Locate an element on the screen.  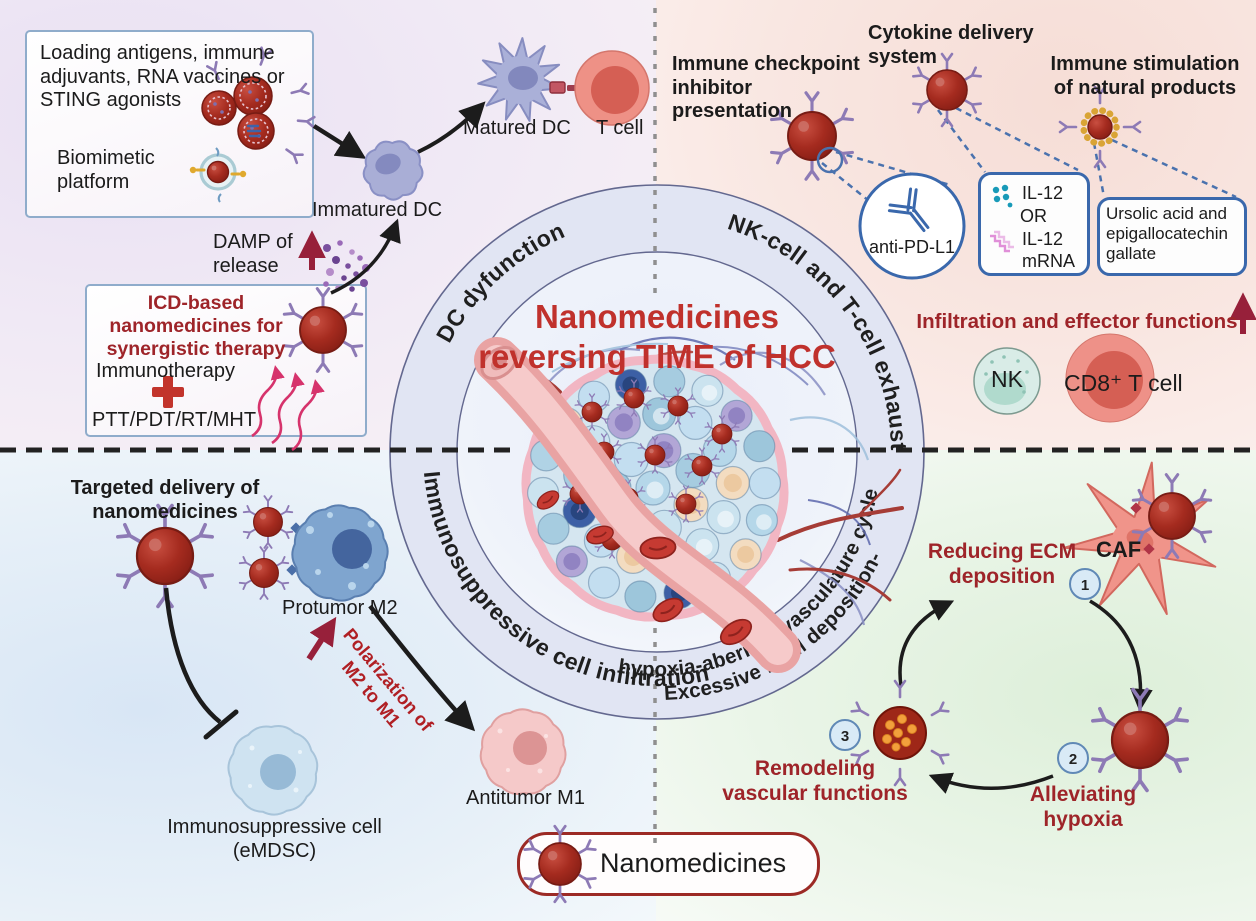
magnifier-circle-icon is located at coordinates (830, 160).